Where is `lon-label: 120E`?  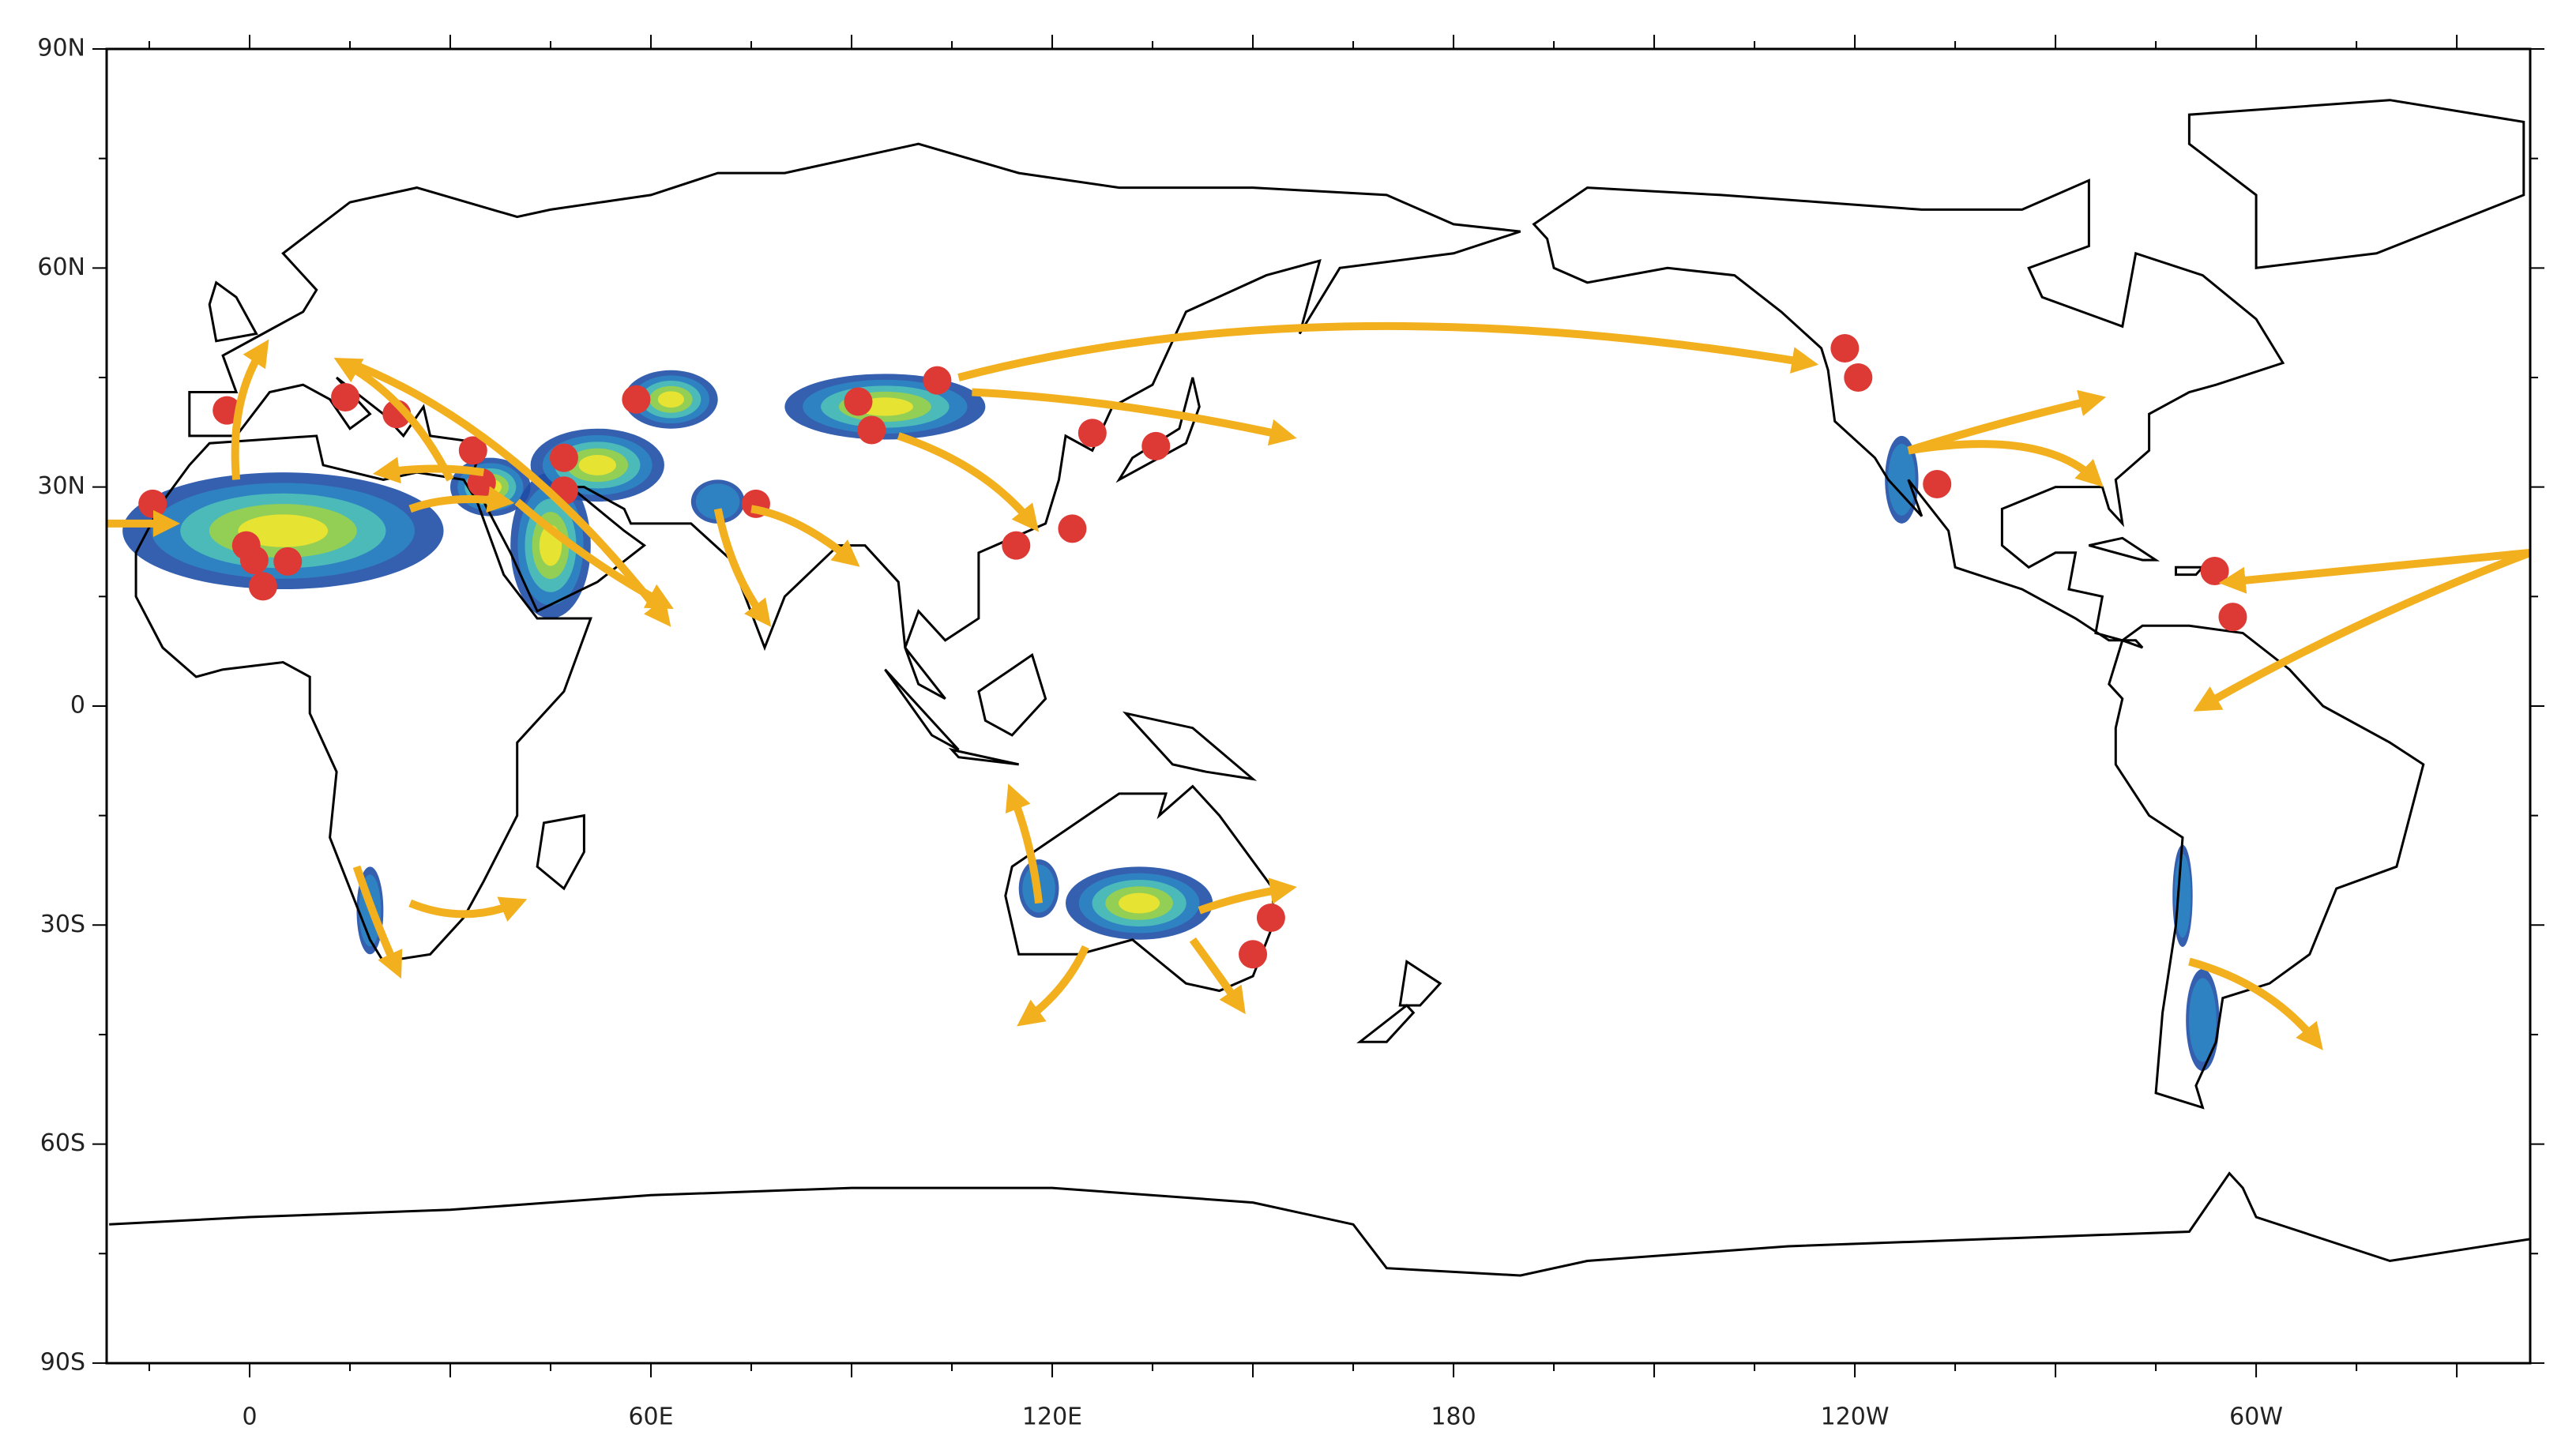 lon-label: 120E is located at coordinates (1052, 1417).